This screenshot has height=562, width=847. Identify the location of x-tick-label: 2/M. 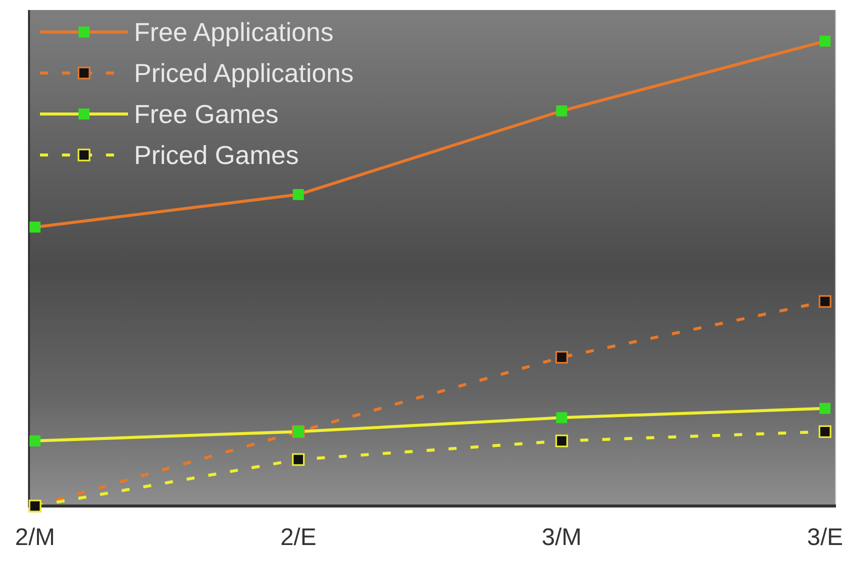
(35, 538).